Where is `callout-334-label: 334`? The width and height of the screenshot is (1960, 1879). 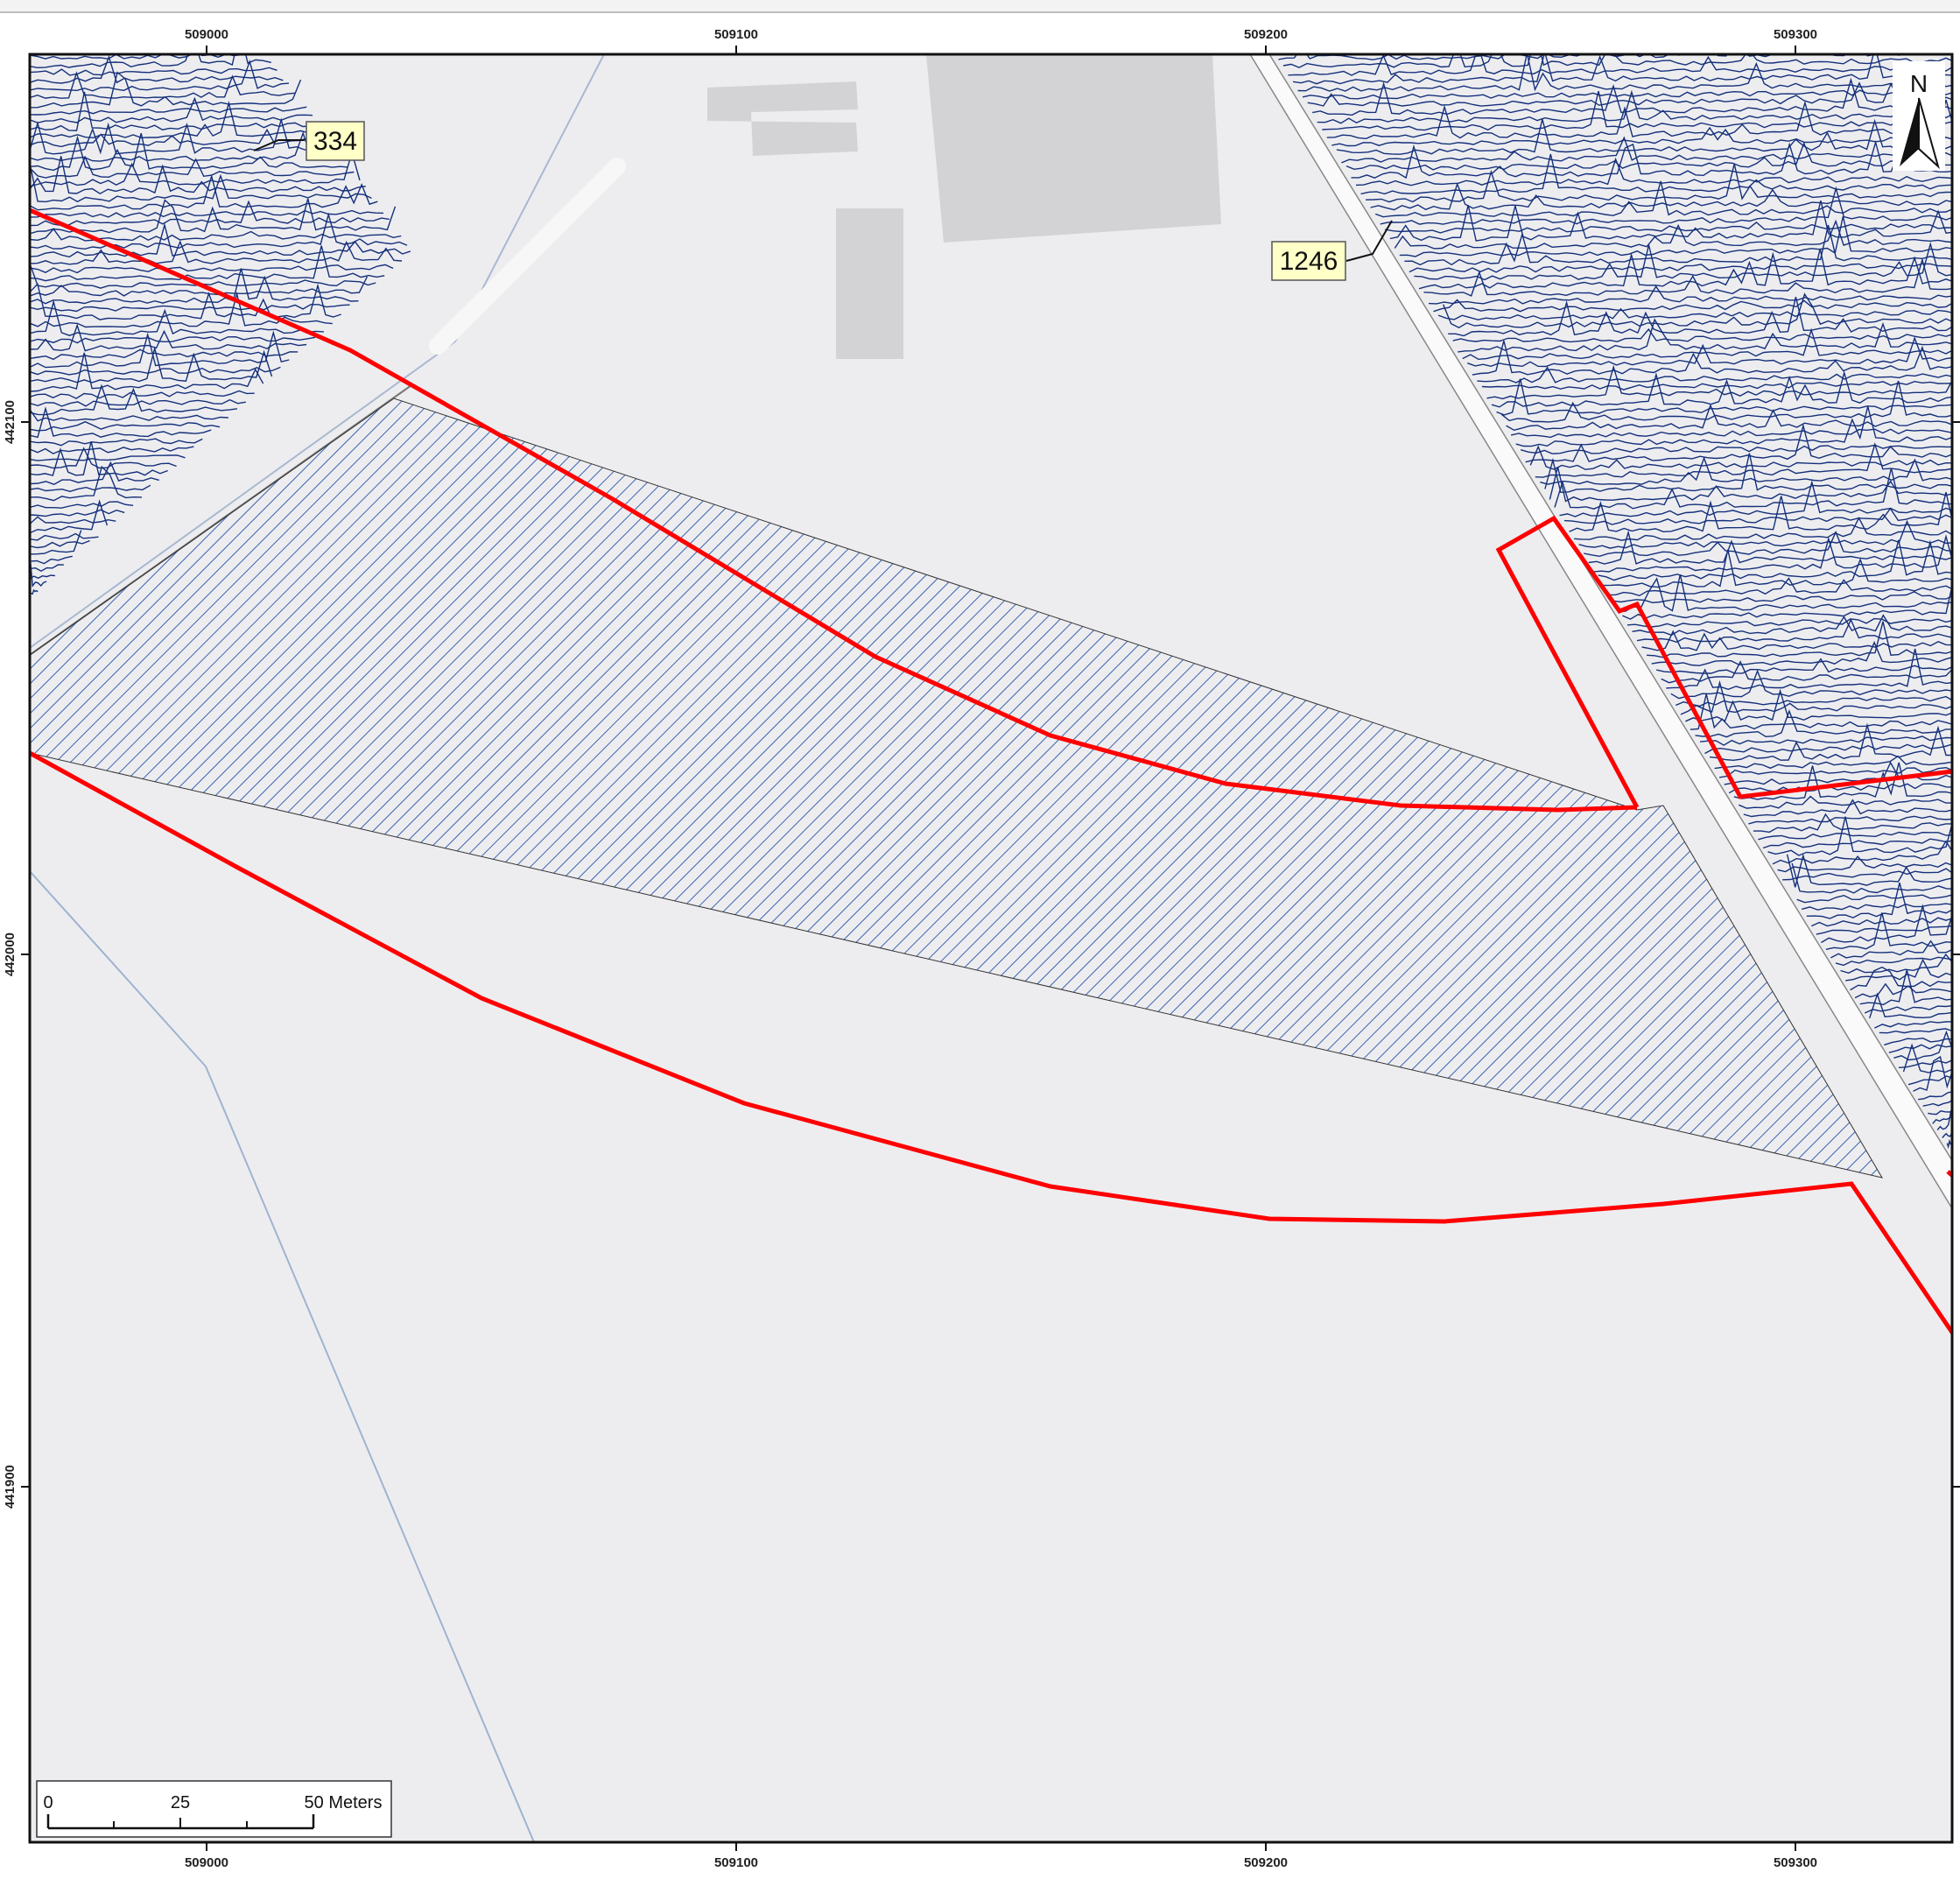 callout-334-label: 334 is located at coordinates (335, 141).